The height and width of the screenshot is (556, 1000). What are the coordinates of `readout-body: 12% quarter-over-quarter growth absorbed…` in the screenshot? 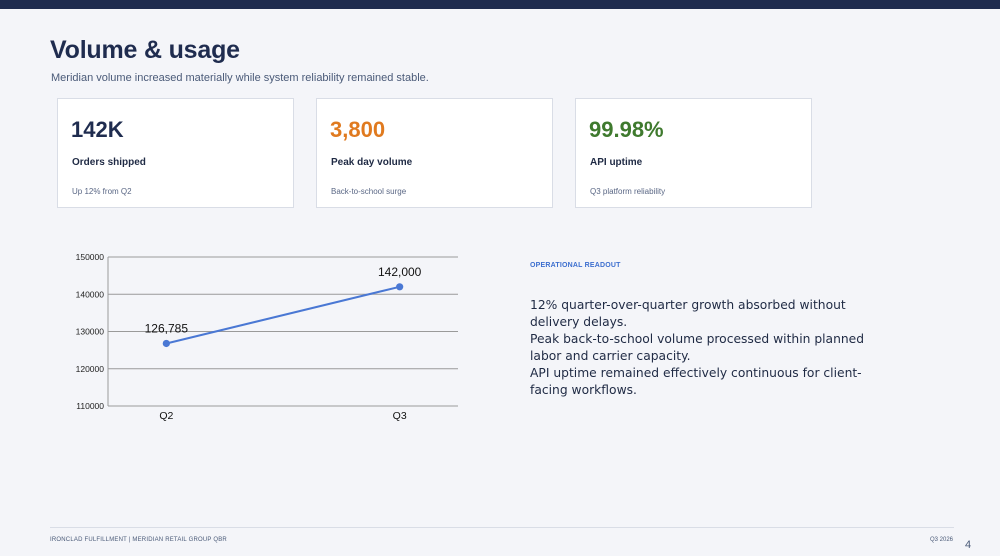 It's located at (710, 348).